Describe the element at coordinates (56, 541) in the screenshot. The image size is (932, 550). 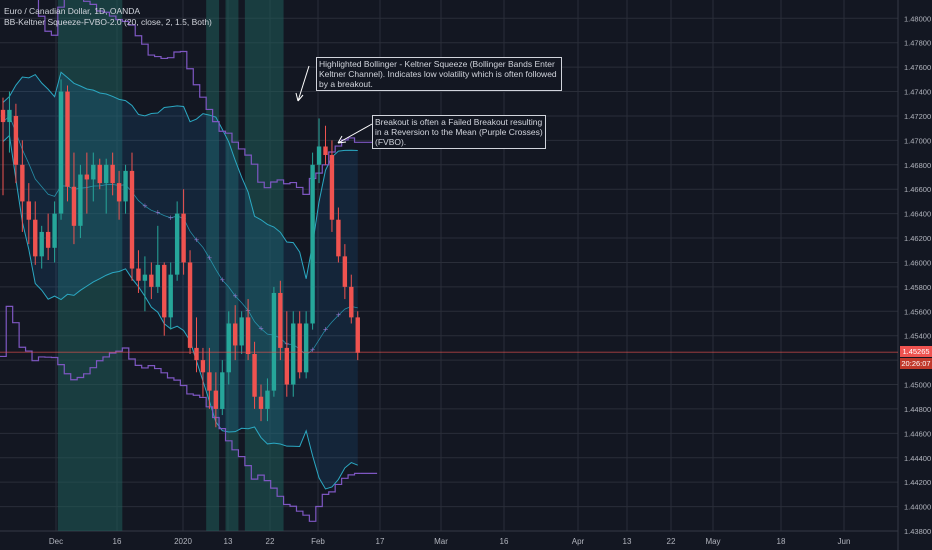
I see `x-tick-label: Dec` at that location.